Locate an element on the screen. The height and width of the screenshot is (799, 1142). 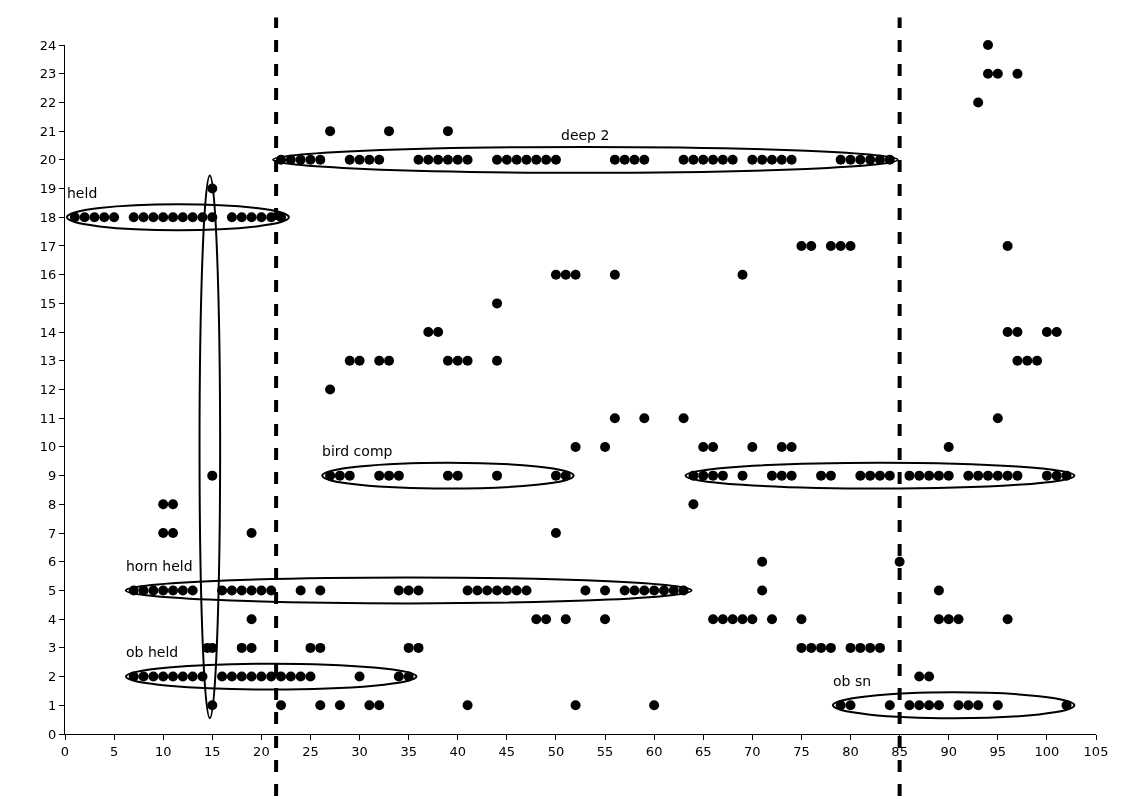
y-tick-label: 8 is located at coordinates (52, 504).